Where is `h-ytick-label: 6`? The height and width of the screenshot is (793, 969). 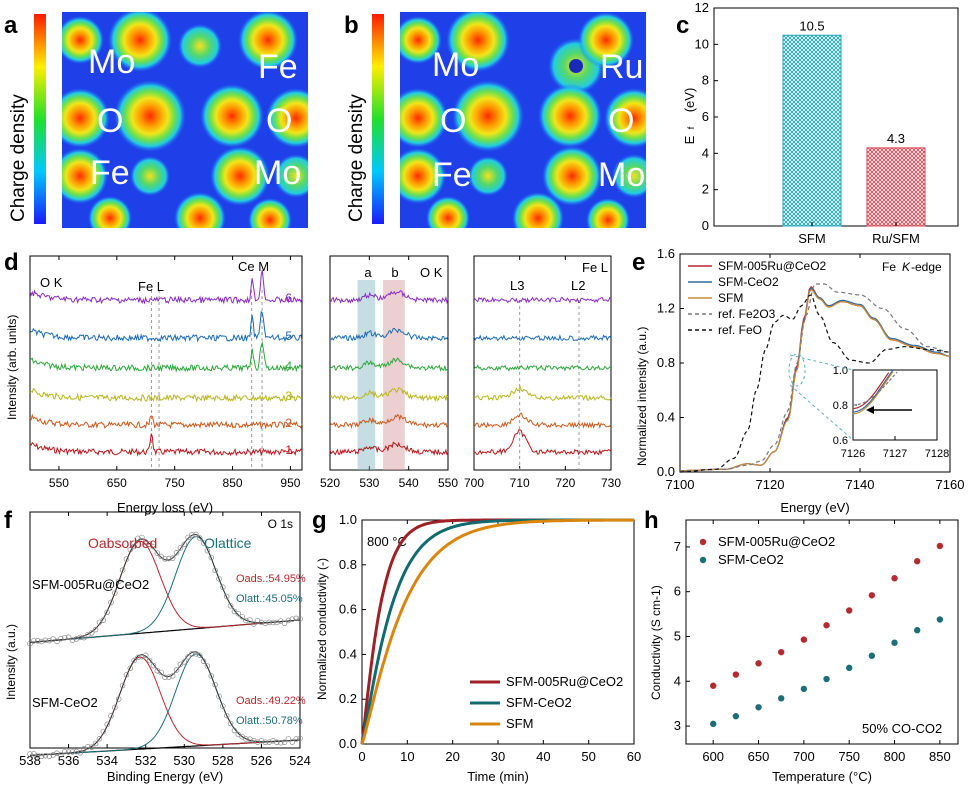 h-ytick-label: 6 is located at coordinates (677, 591).